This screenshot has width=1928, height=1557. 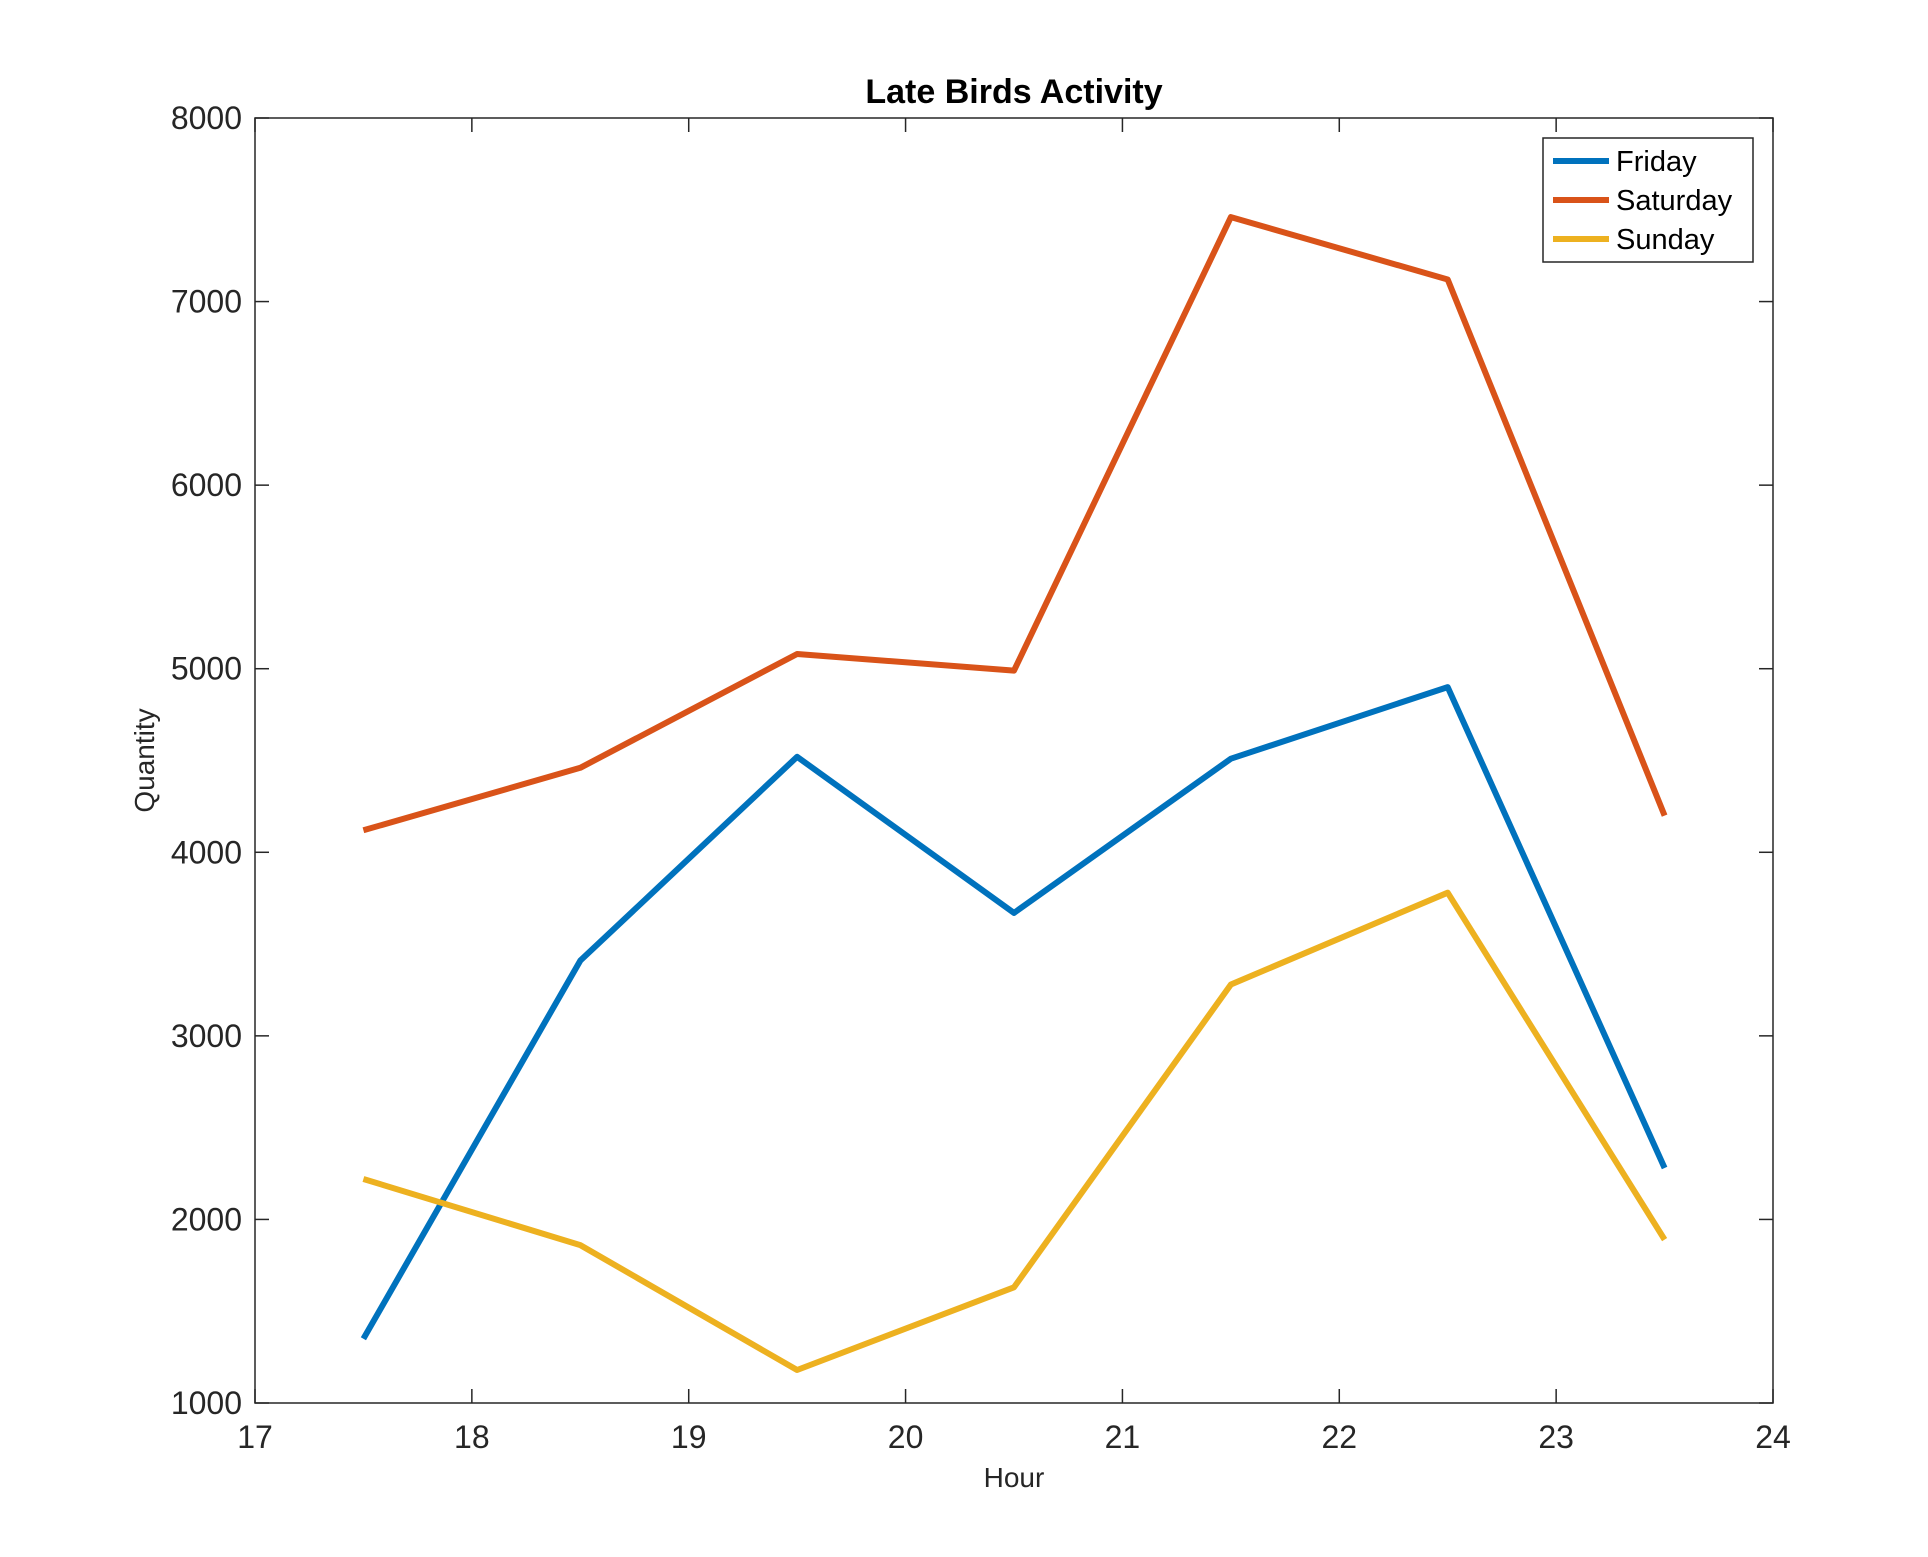 I want to click on chart-title: Late Birds Activity, so click(x=1013, y=92).